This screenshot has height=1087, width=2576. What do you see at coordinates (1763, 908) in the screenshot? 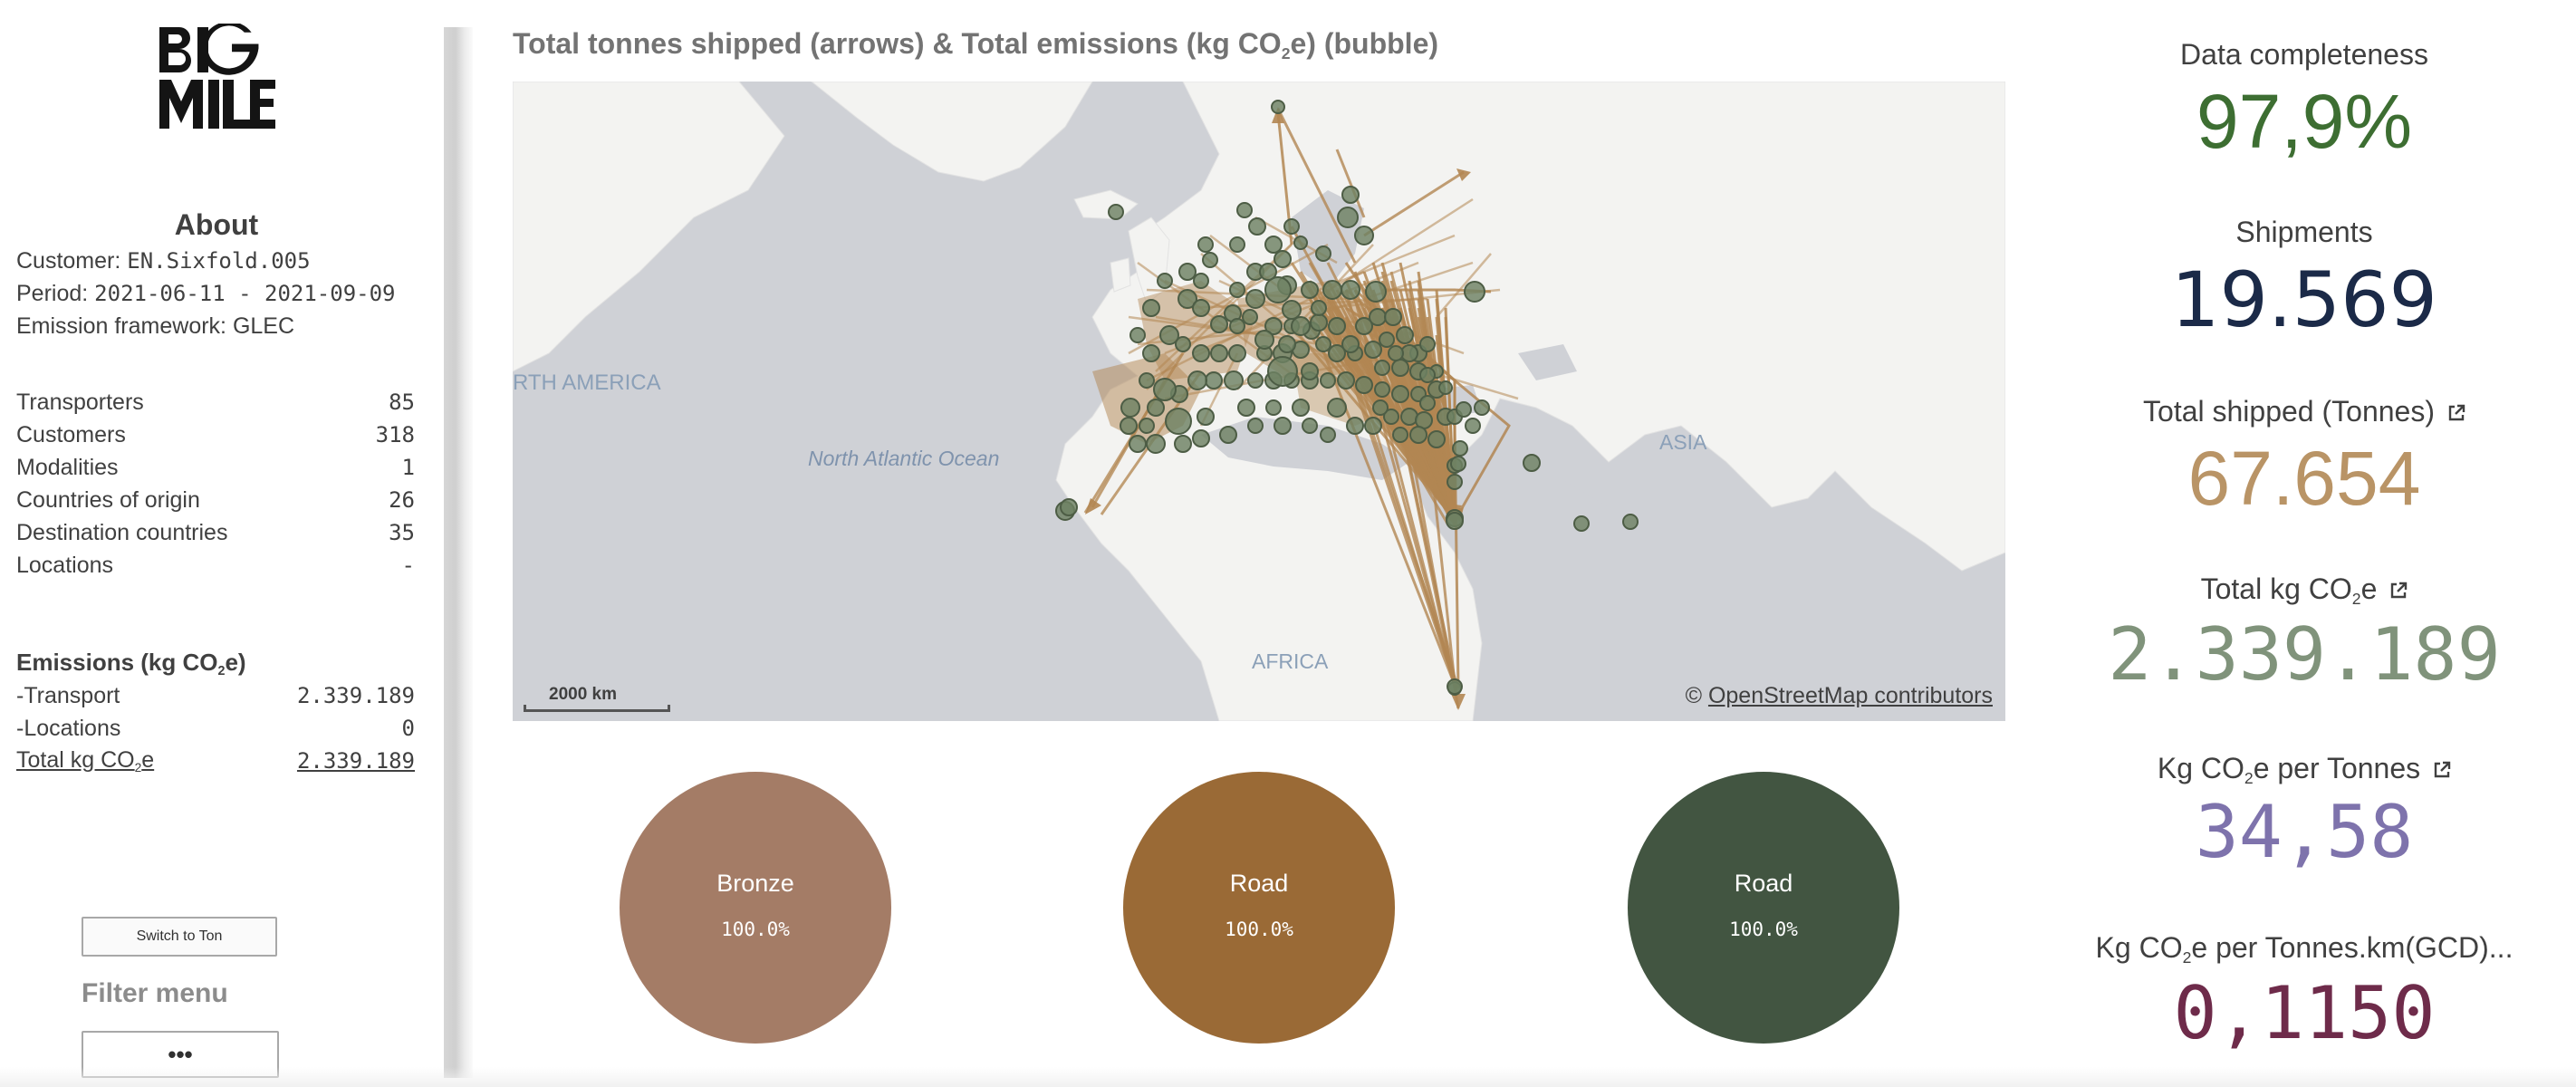
I see `circle-road-2: Road 100.0%` at bounding box center [1763, 908].